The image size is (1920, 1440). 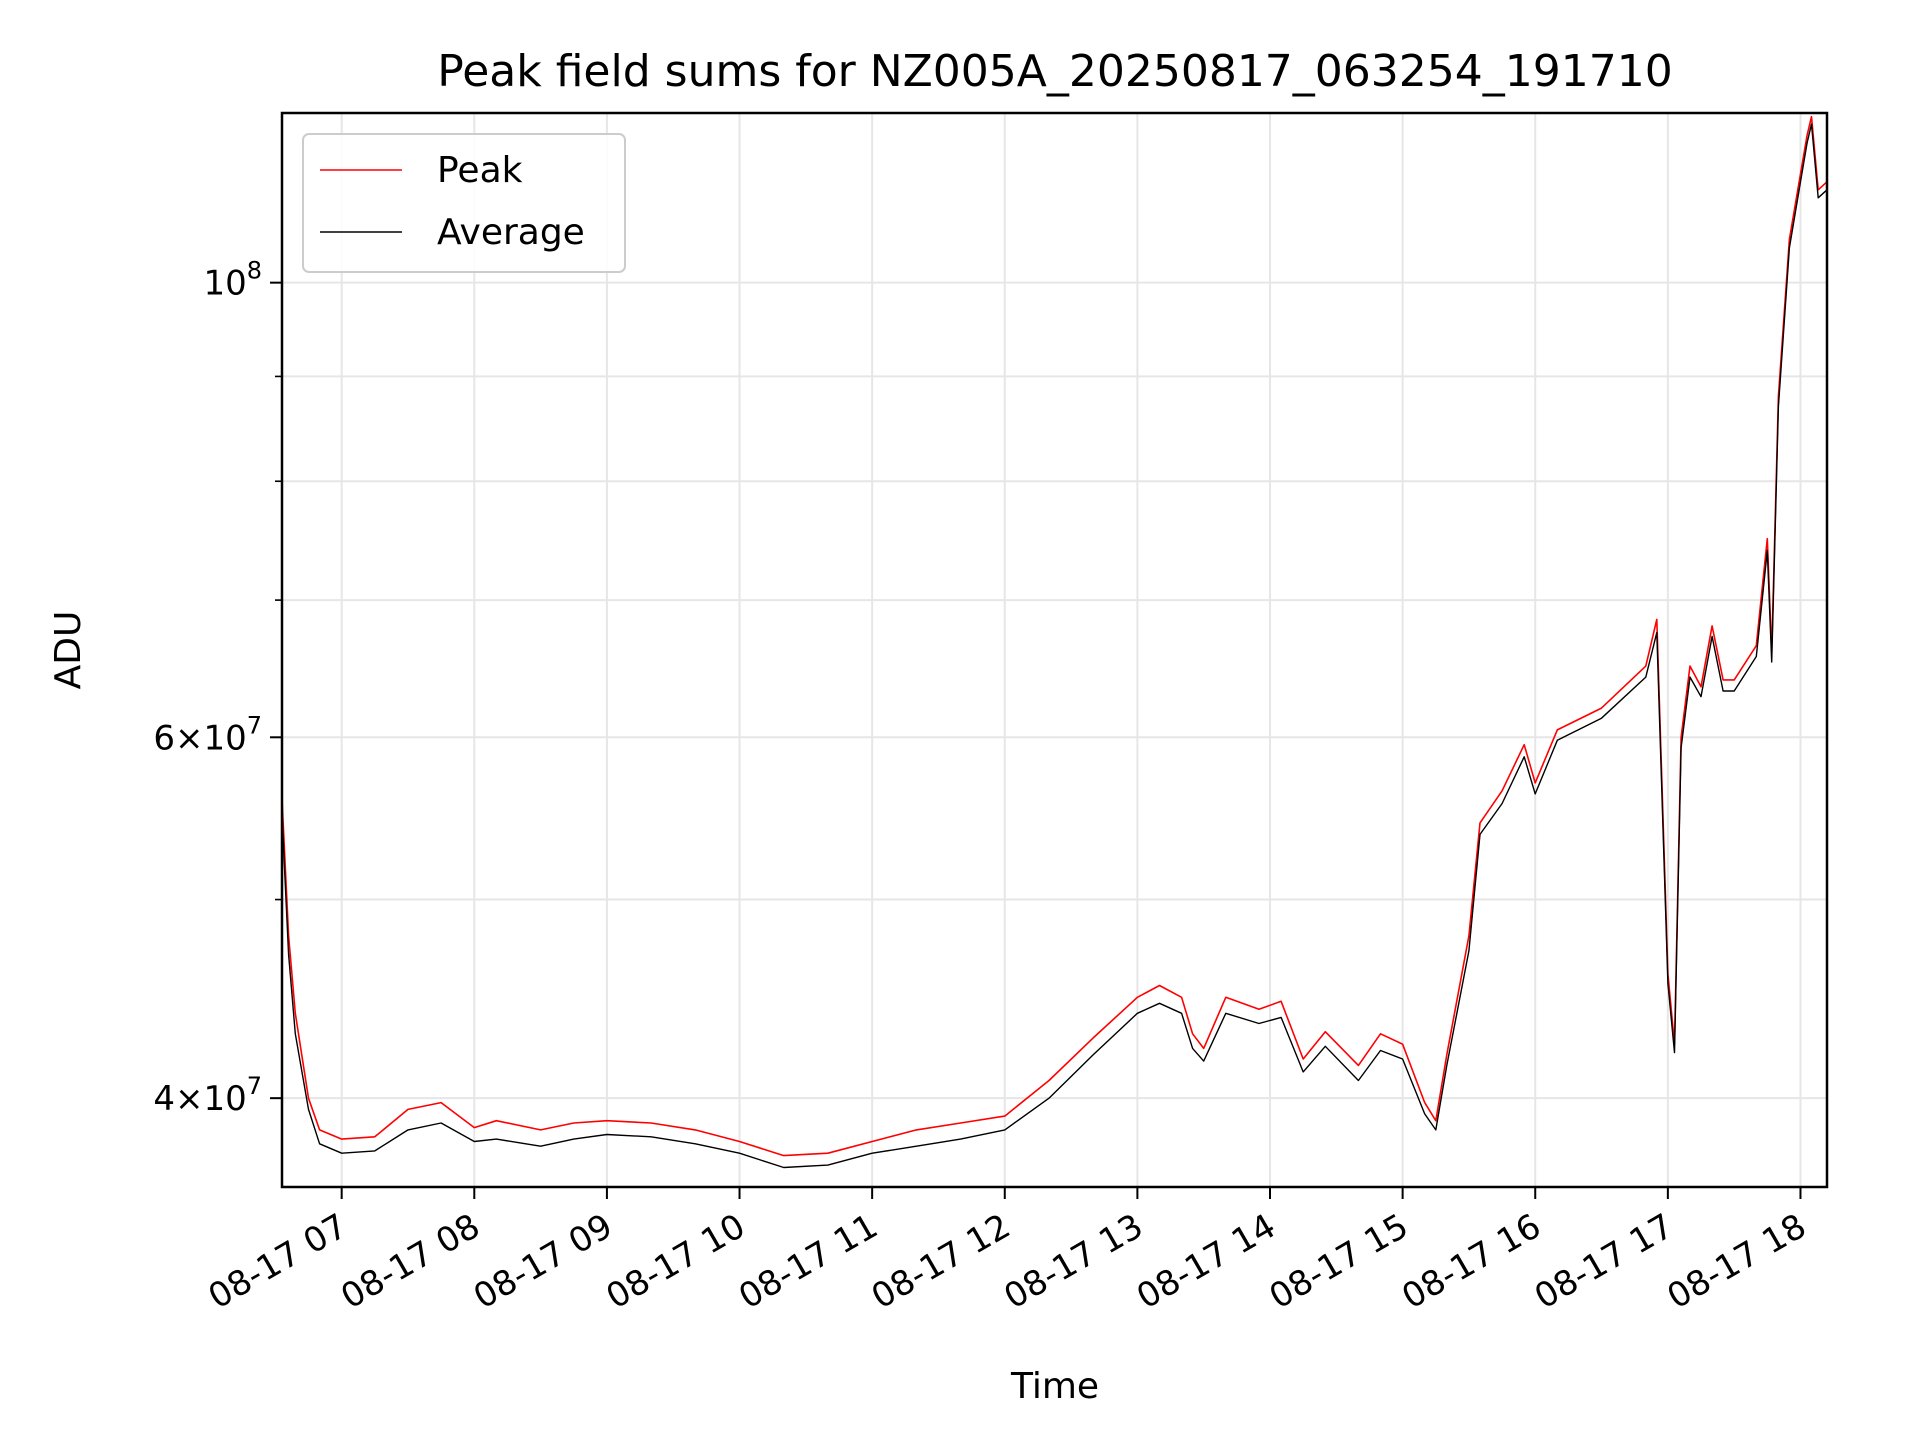 What do you see at coordinates (480, 170) in the screenshot?
I see `legend-label-peak: Peak` at bounding box center [480, 170].